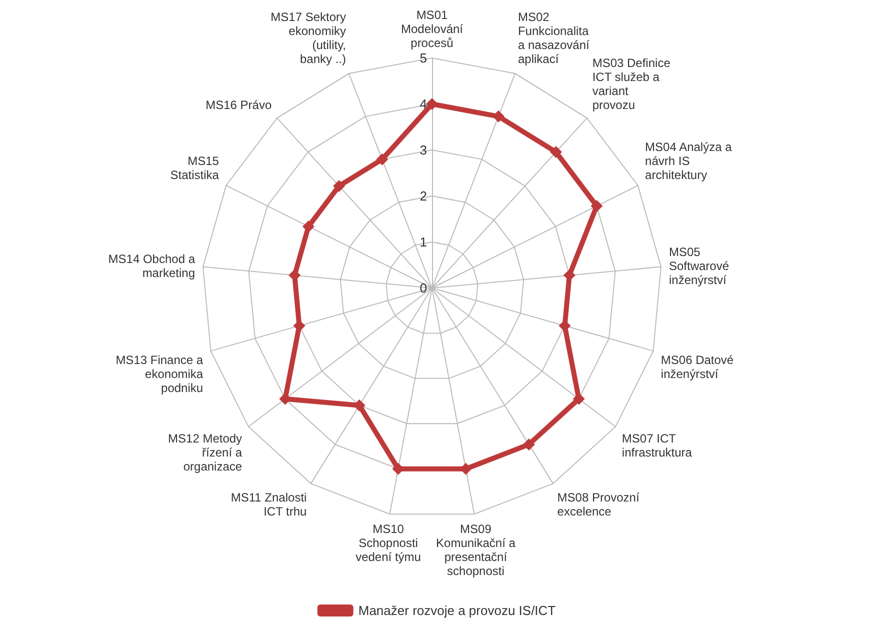 The width and height of the screenshot is (873, 632). Describe the element at coordinates (432, 29) in the screenshot. I see `spoke-label: MS01 Modelování procesů` at that location.